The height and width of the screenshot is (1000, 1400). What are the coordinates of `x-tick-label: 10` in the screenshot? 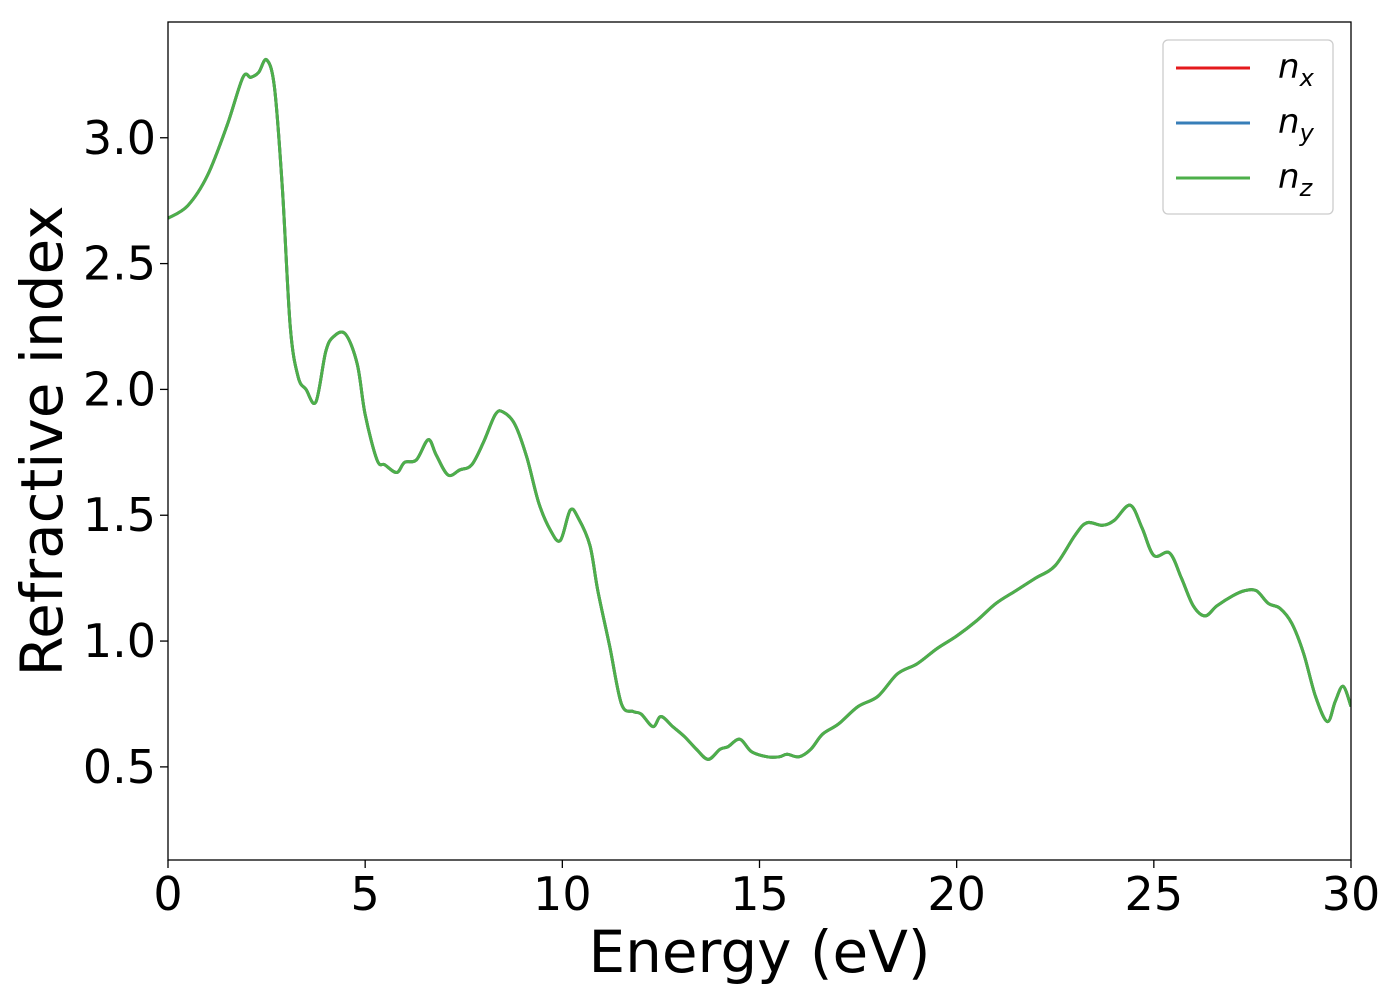 It's located at (562, 894).